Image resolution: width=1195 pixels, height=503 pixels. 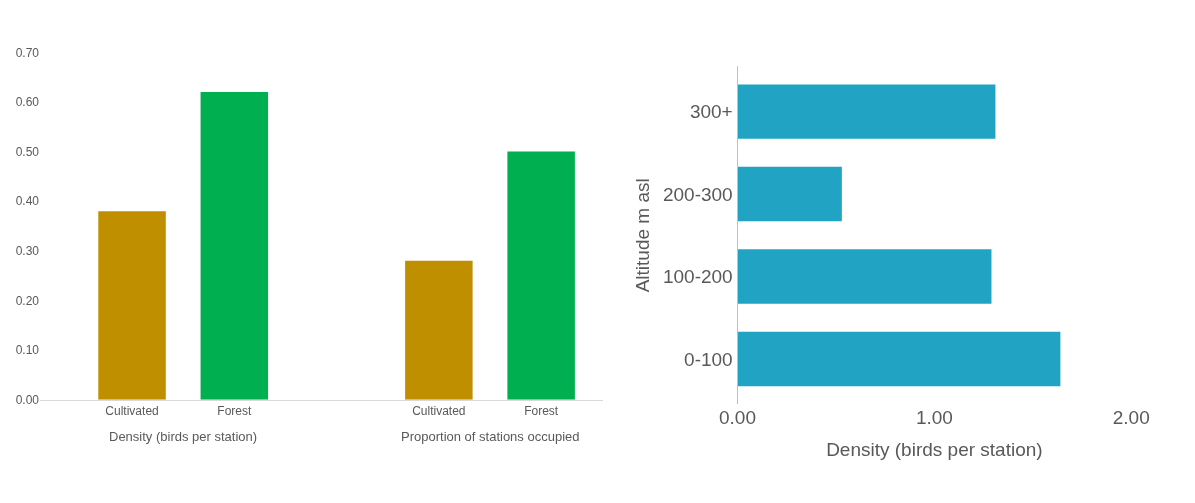 What do you see at coordinates (27, 399) in the screenshot?
I see `y-tick-label: 0.00` at bounding box center [27, 399].